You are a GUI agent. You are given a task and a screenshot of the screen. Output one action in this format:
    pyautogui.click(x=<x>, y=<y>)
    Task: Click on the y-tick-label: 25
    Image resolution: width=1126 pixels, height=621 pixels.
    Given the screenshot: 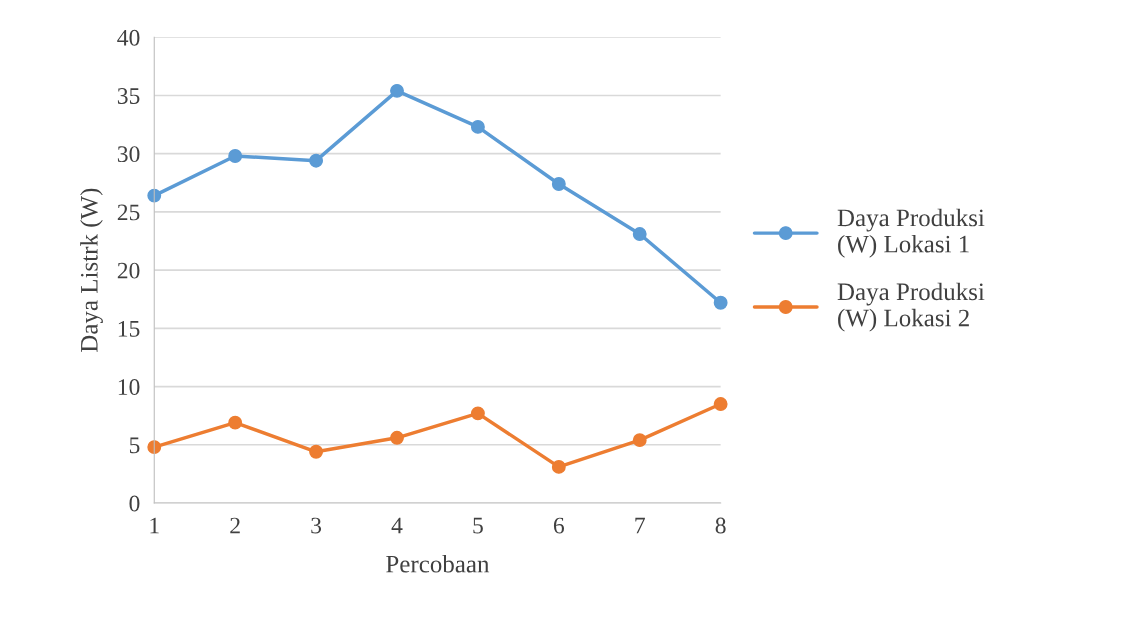 What is the action you would take?
    pyautogui.click(x=128, y=212)
    